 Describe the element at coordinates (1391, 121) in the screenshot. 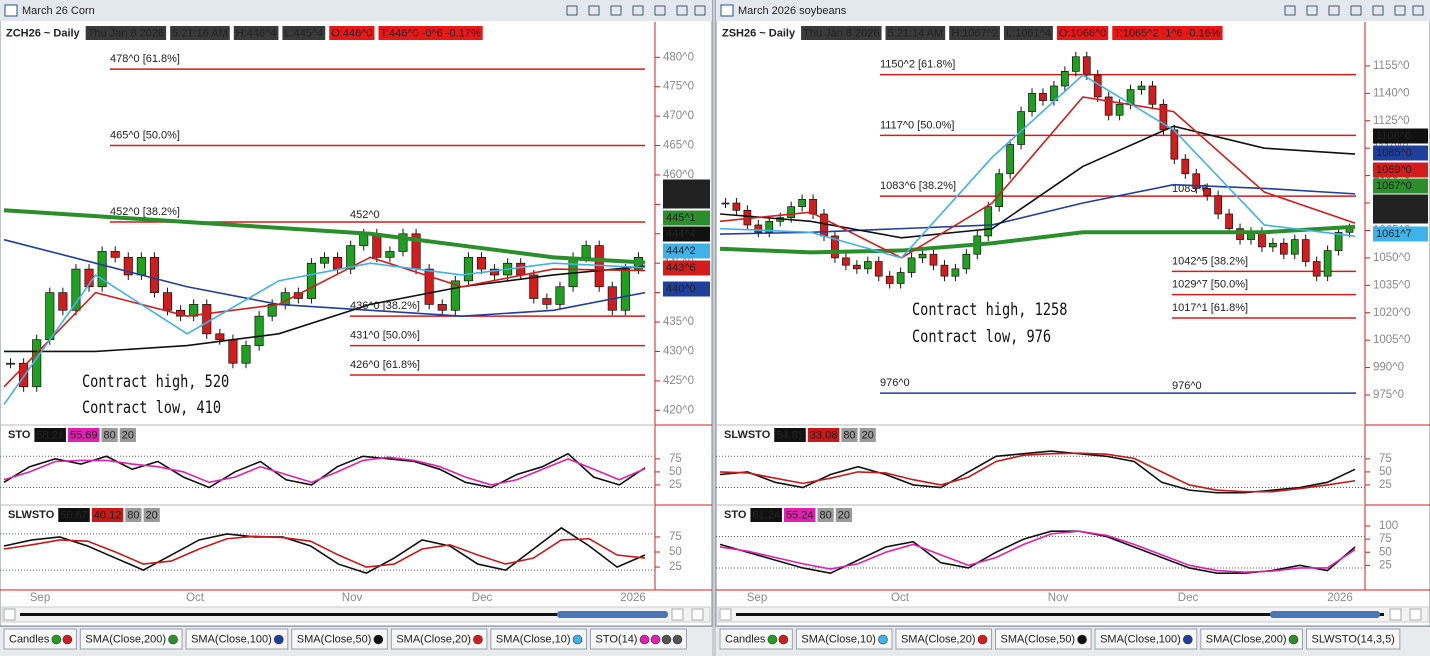

I see `y-tick-label: 1125^0` at that location.